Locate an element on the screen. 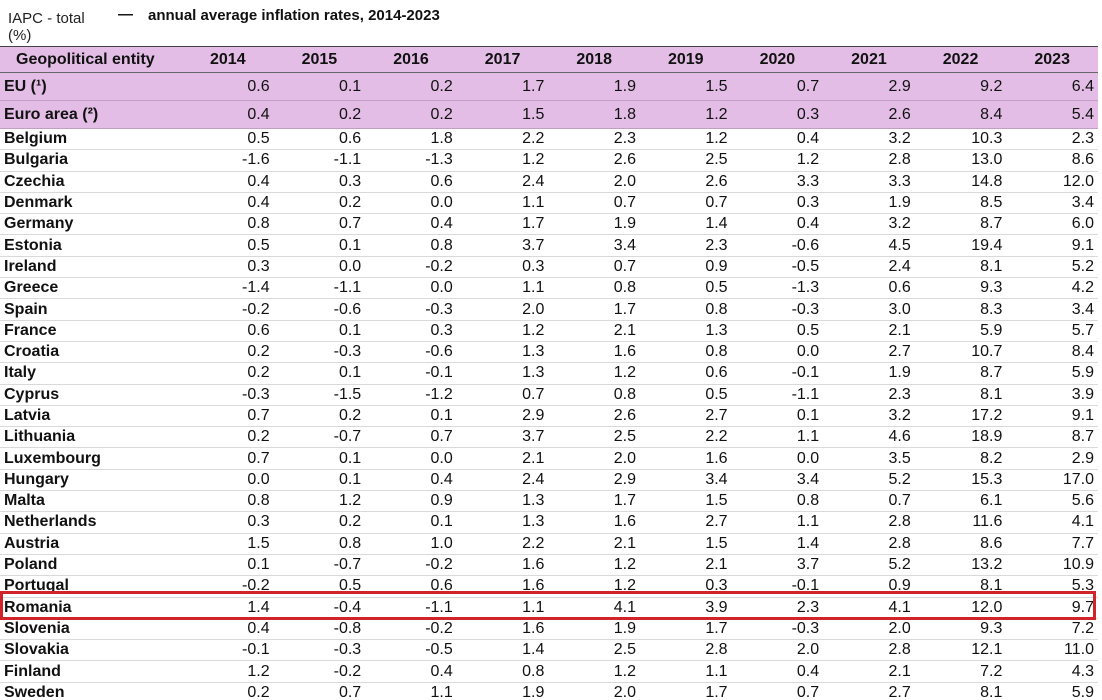 This screenshot has width=1102, height=700. value-cell: 5.4 is located at coordinates (1052, 114).